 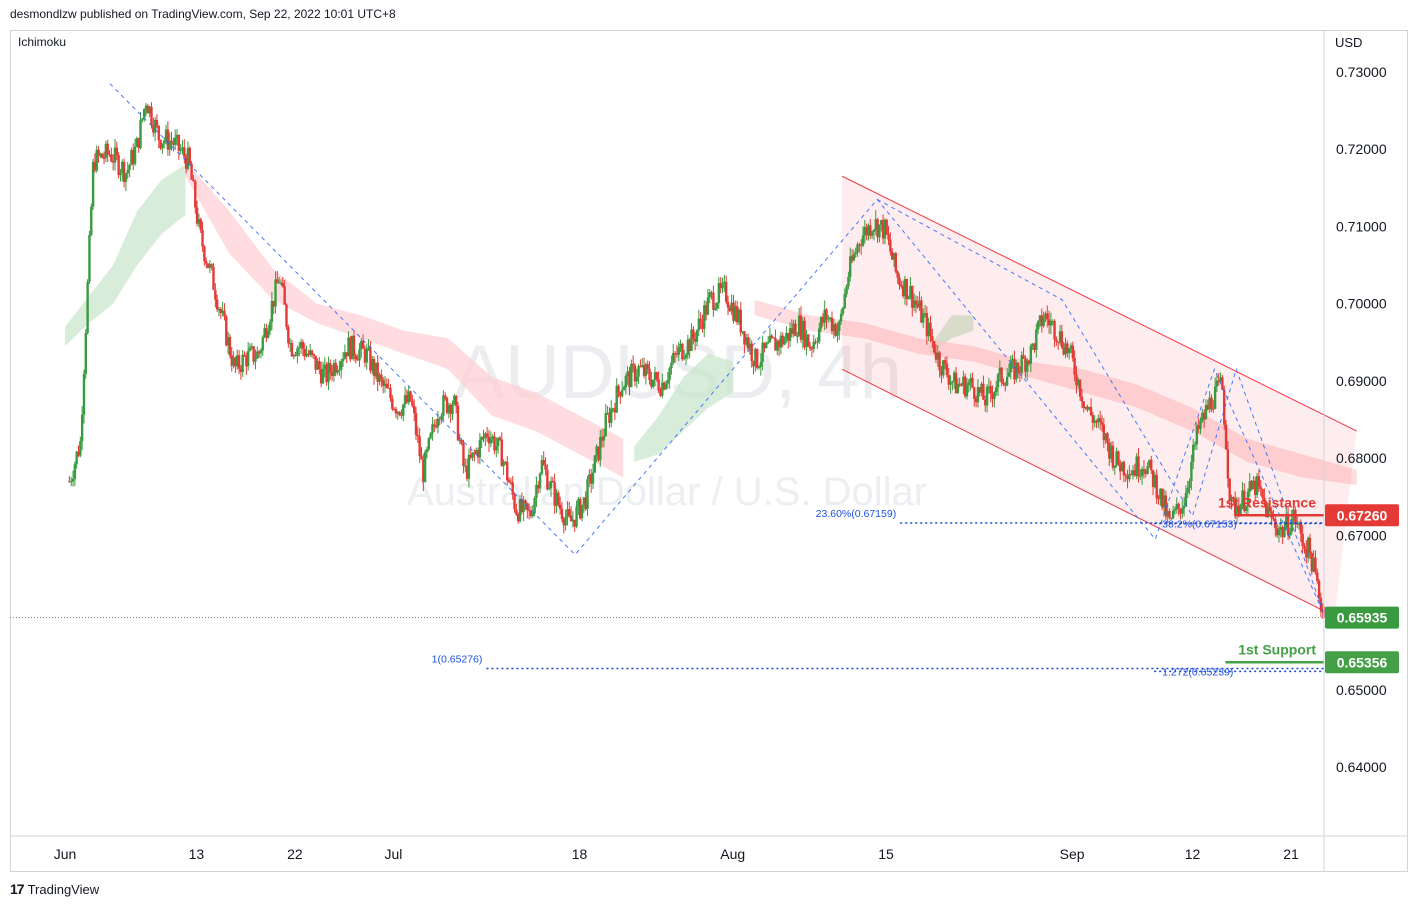 I want to click on footer: 17 TradingView, so click(x=54, y=889).